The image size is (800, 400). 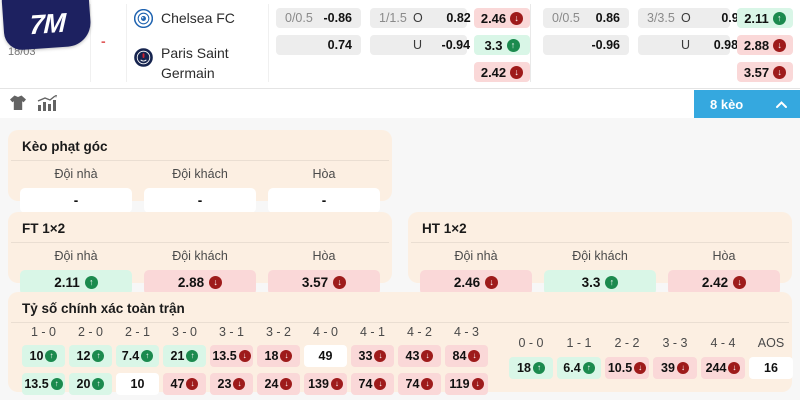 I want to click on score-odds-cell: 10 ↑, so click(x=43, y=356).